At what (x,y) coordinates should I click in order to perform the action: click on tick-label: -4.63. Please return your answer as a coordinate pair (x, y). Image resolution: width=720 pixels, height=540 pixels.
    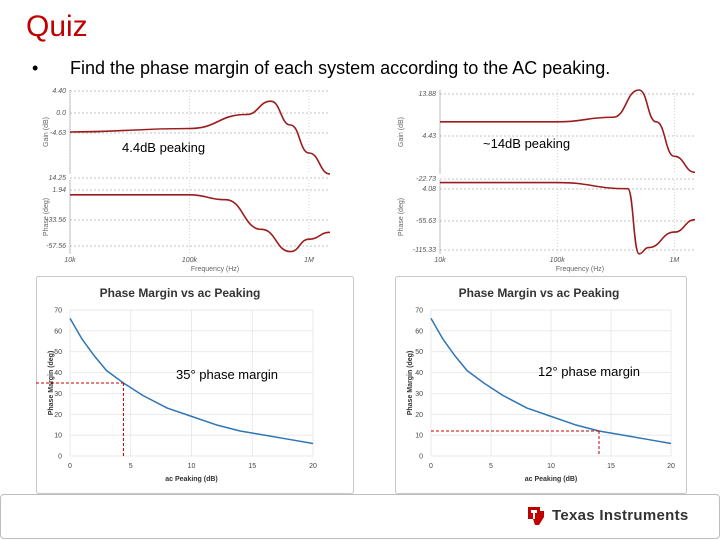
    Looking at the image, I should click on (58, 133).